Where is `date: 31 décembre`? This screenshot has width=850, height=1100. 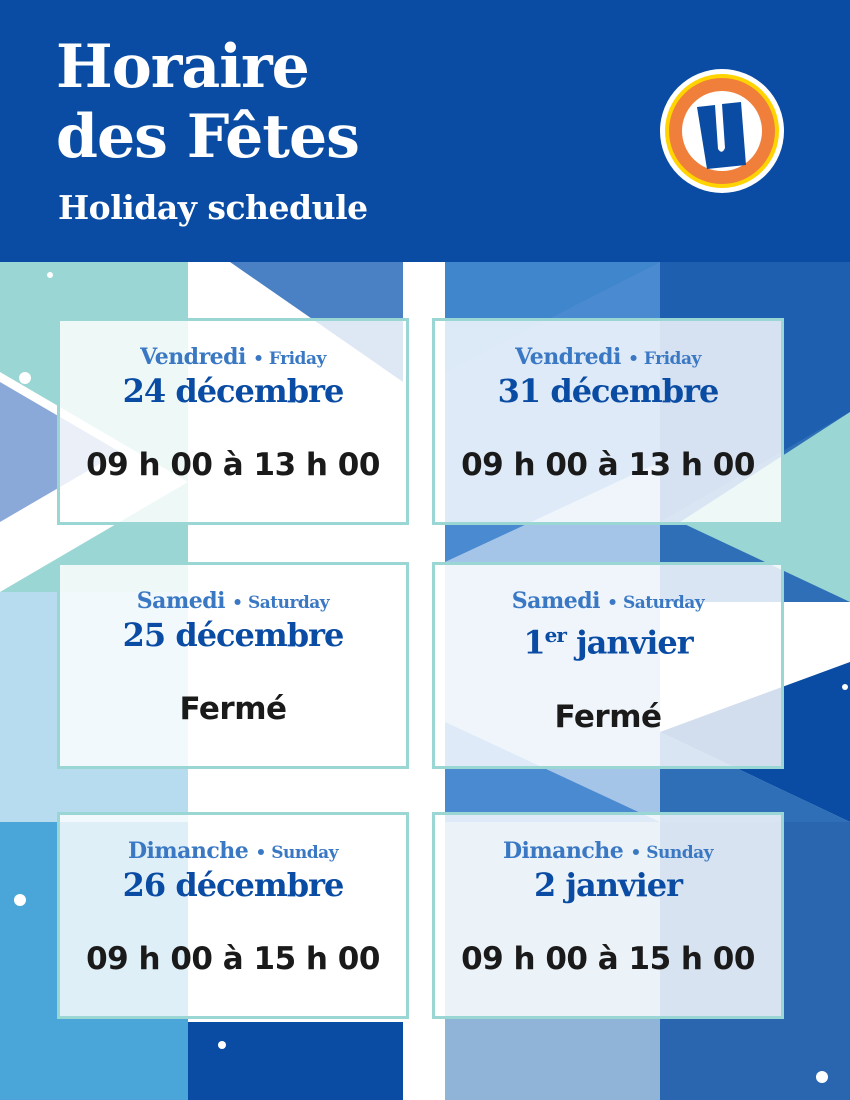
date: 31 décembre is located at coordinates (608, 391).